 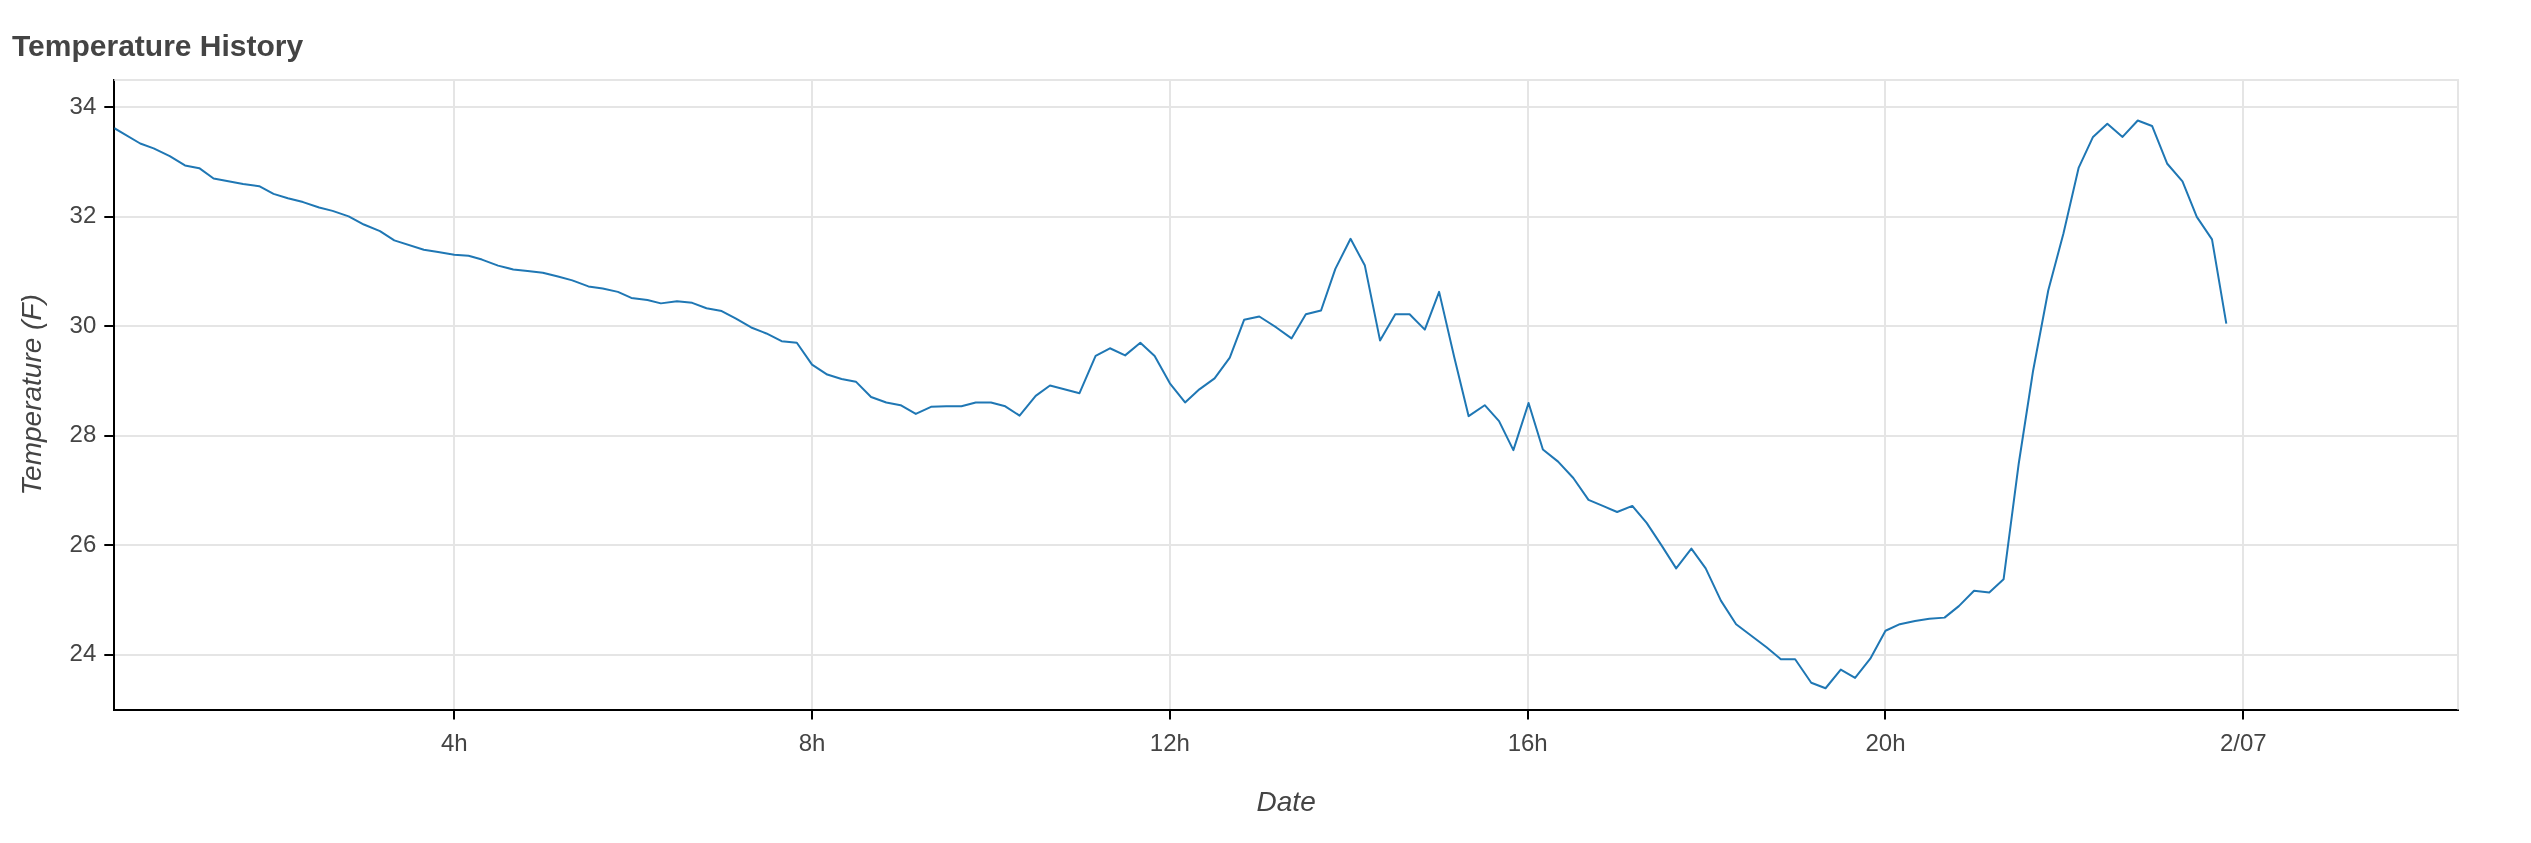 I want to click on x-tick-label: 2/07, so click(x=2243, y=742).